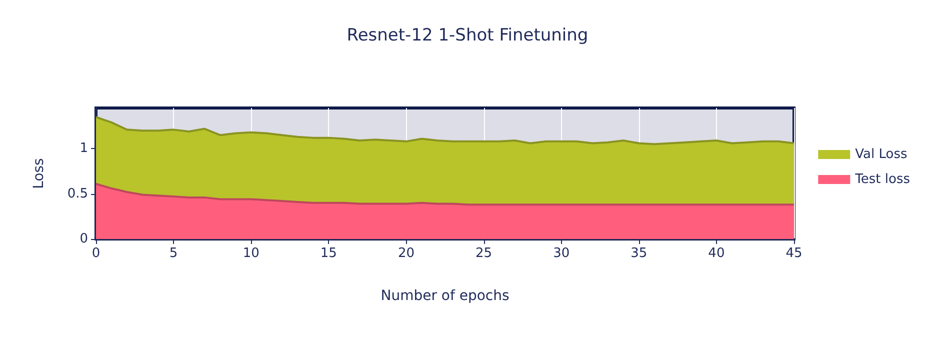  Describe the element at coordinates (561, 253) in the screenshot. I see `x-tick-label: 30` at that location.